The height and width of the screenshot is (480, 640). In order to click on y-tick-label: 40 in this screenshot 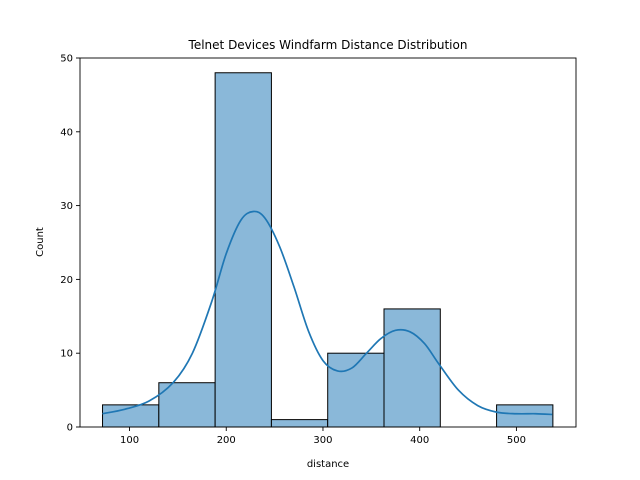, I will do `click(66, 132)`.